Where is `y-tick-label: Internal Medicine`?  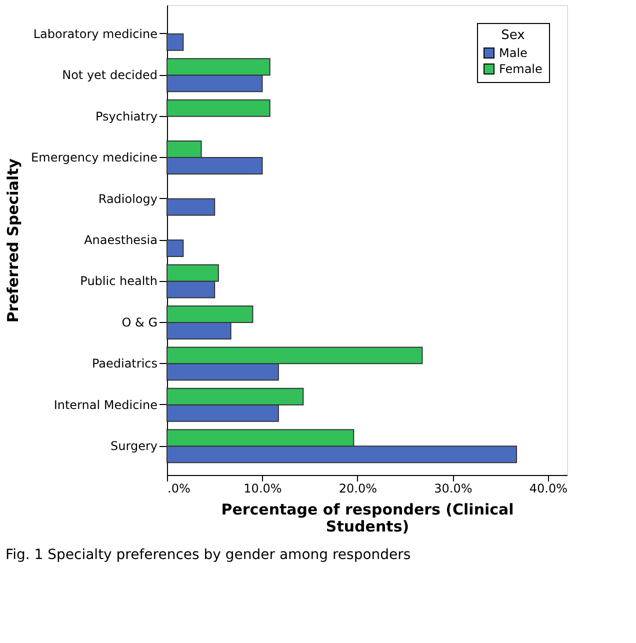 y-tick-label: Internal Medicine is located at coordinates (106, 405).